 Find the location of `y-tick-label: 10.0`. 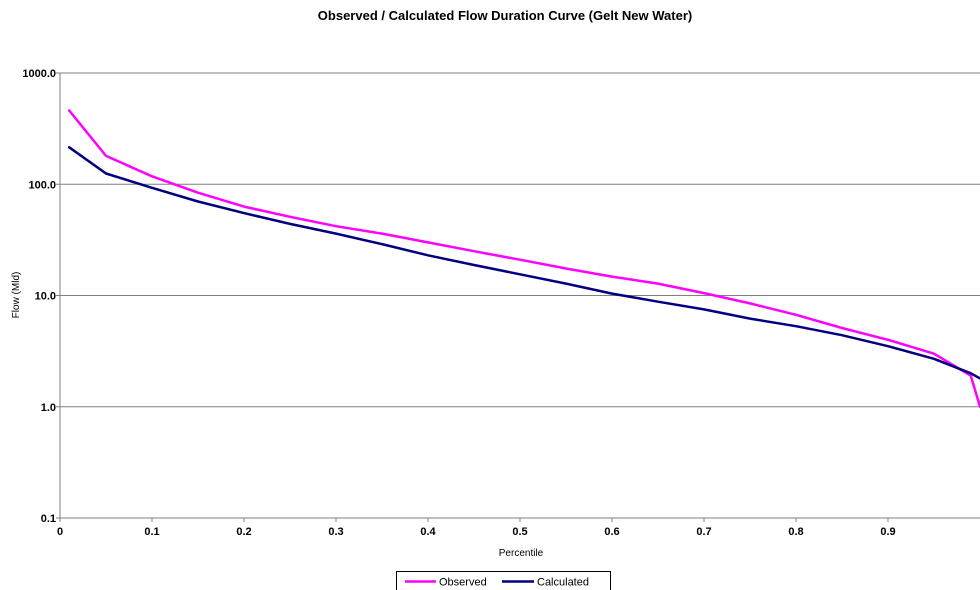

y-tick-label: 10.0 is located at coordinates (45, 297).